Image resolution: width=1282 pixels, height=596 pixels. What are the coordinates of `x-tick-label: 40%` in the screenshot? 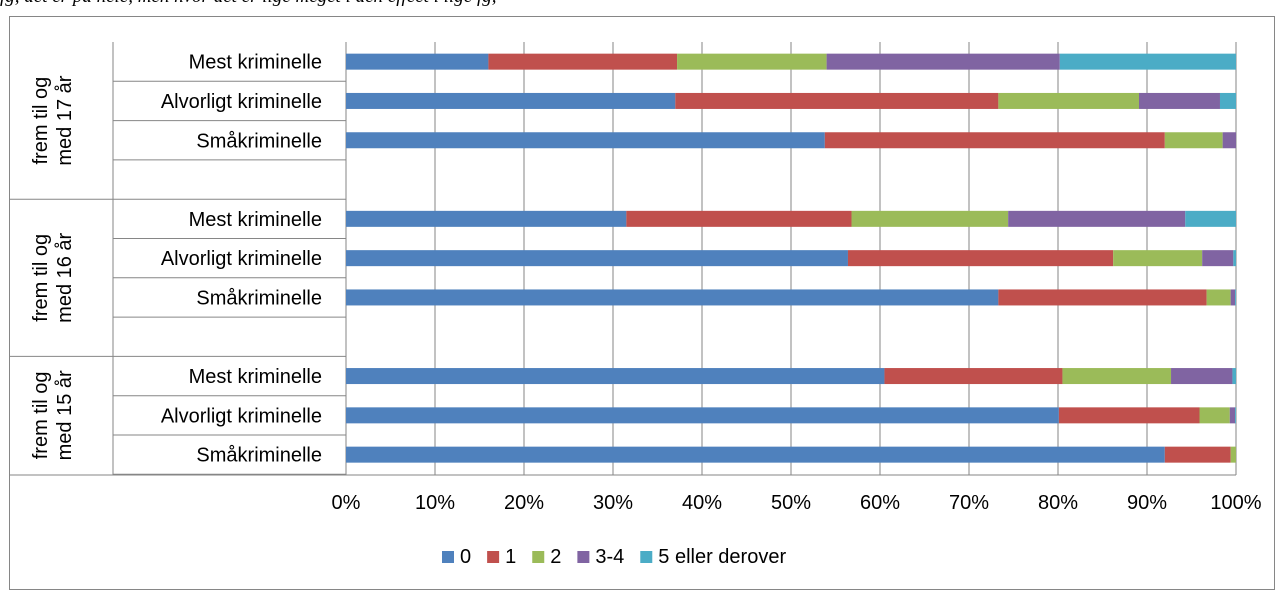 It's located at (702, 503).